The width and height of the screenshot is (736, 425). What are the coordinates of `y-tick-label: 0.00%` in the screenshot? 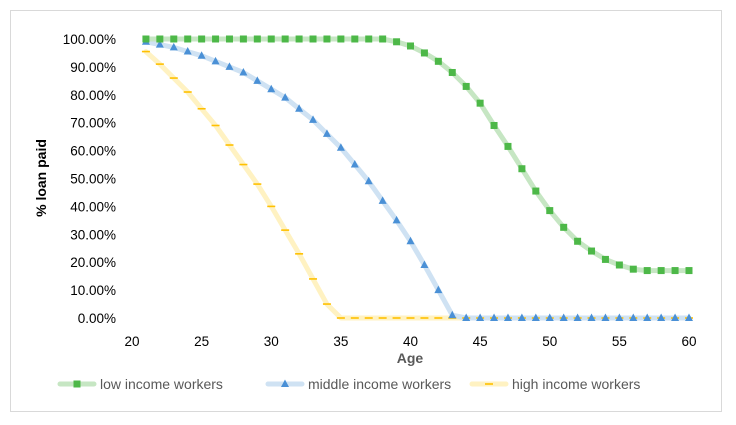 It's located at (97, 318).